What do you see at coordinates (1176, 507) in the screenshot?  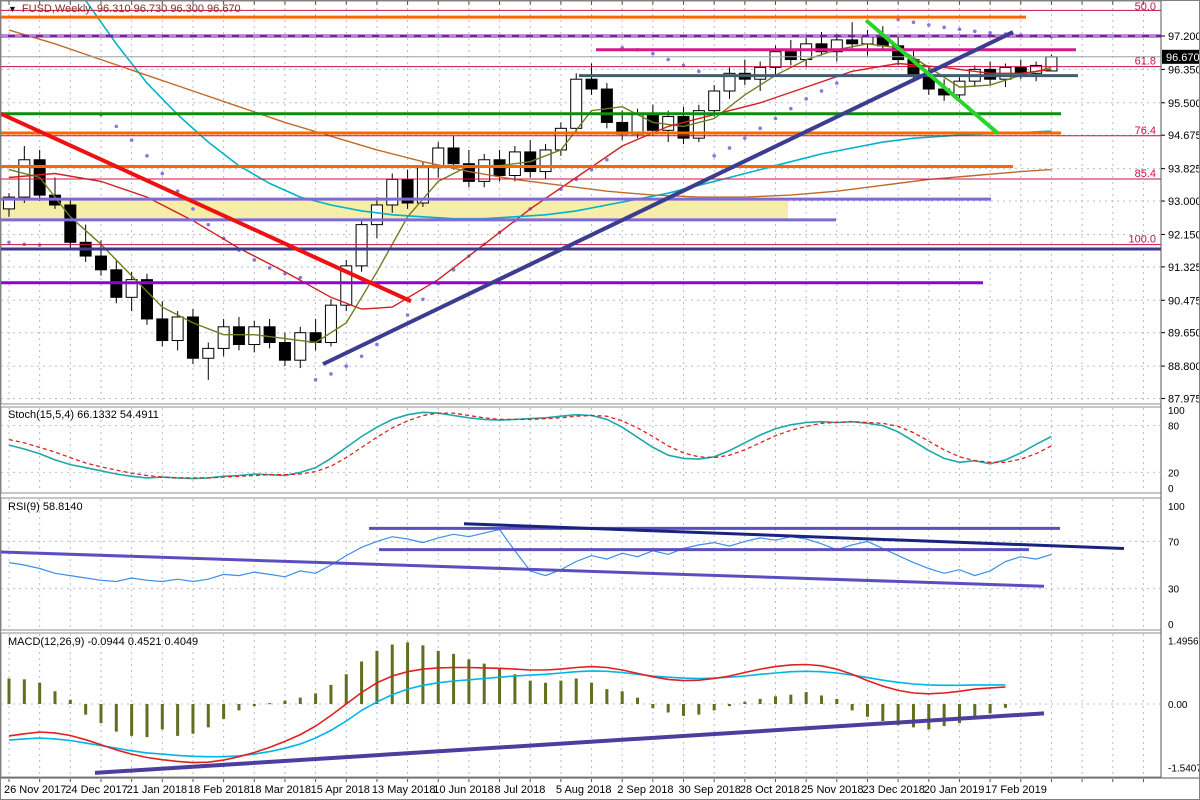 I see `rsi-scale-label: 100` at bounding box center [1176, 507].